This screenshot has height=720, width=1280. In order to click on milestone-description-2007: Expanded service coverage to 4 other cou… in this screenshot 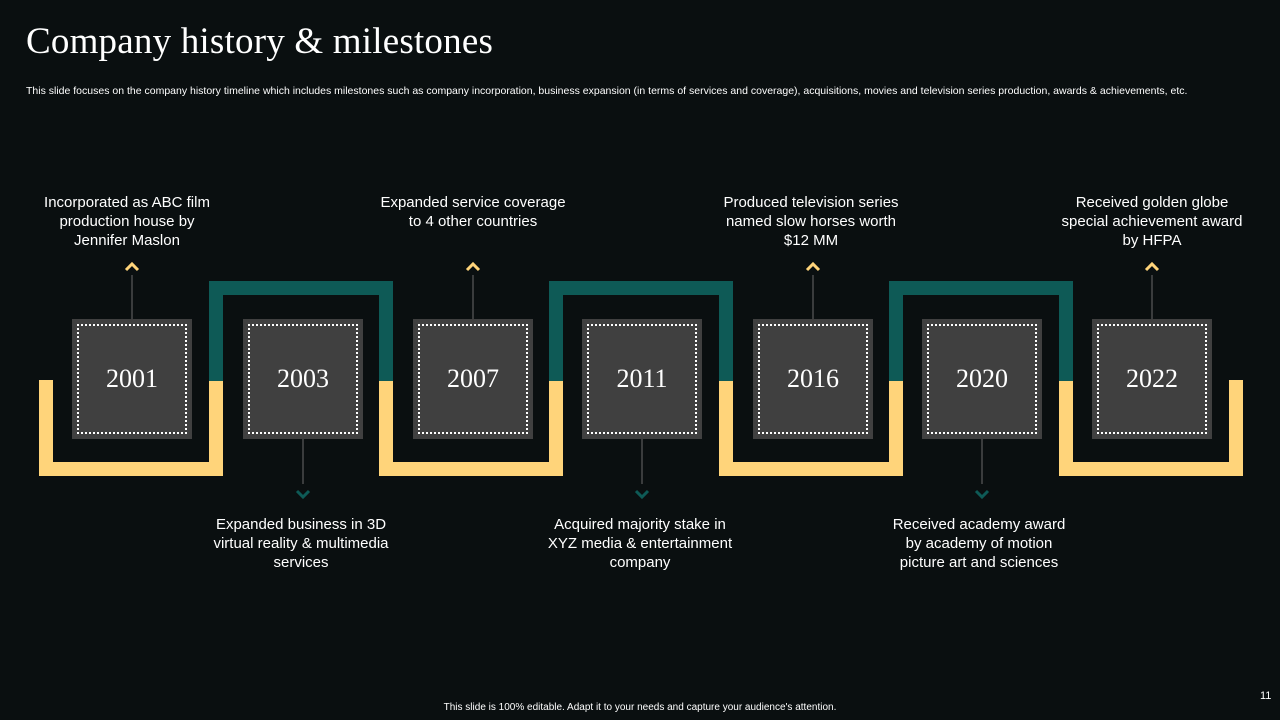, I will do `click(473, 212)`.